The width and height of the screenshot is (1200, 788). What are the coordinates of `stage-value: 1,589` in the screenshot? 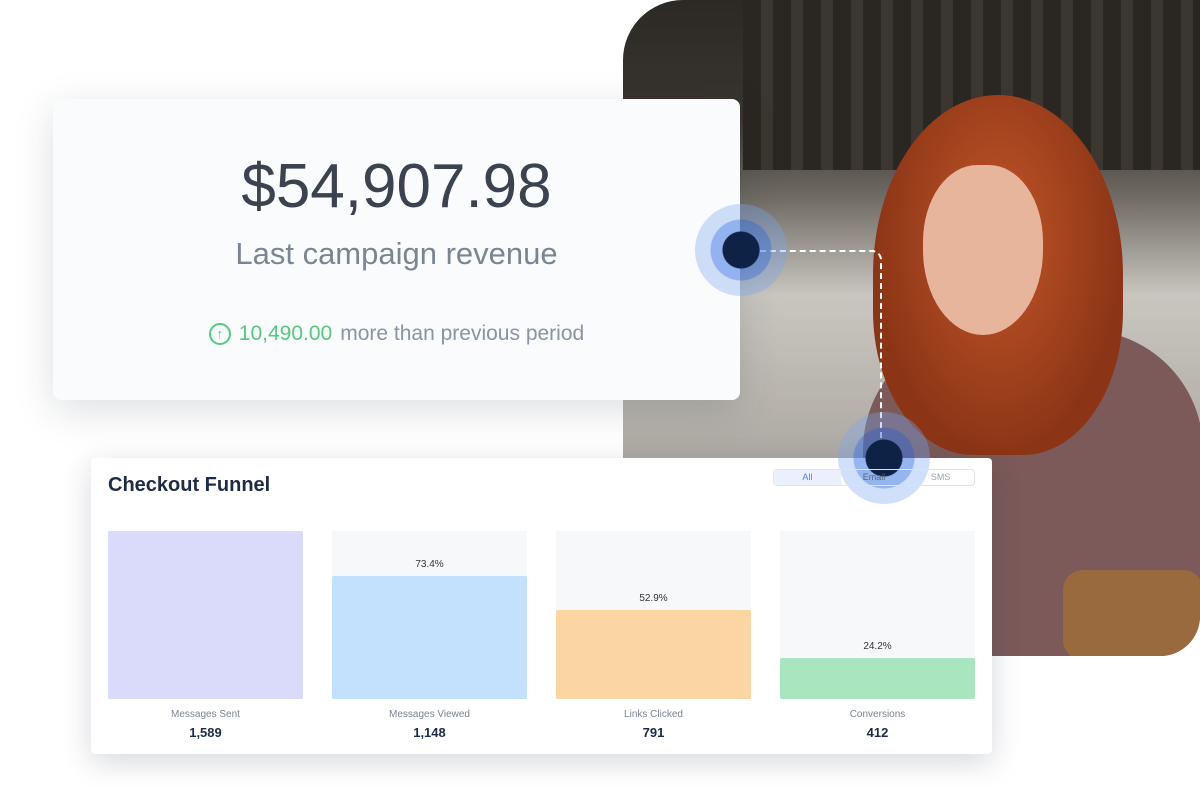 It's located at (205, 732).